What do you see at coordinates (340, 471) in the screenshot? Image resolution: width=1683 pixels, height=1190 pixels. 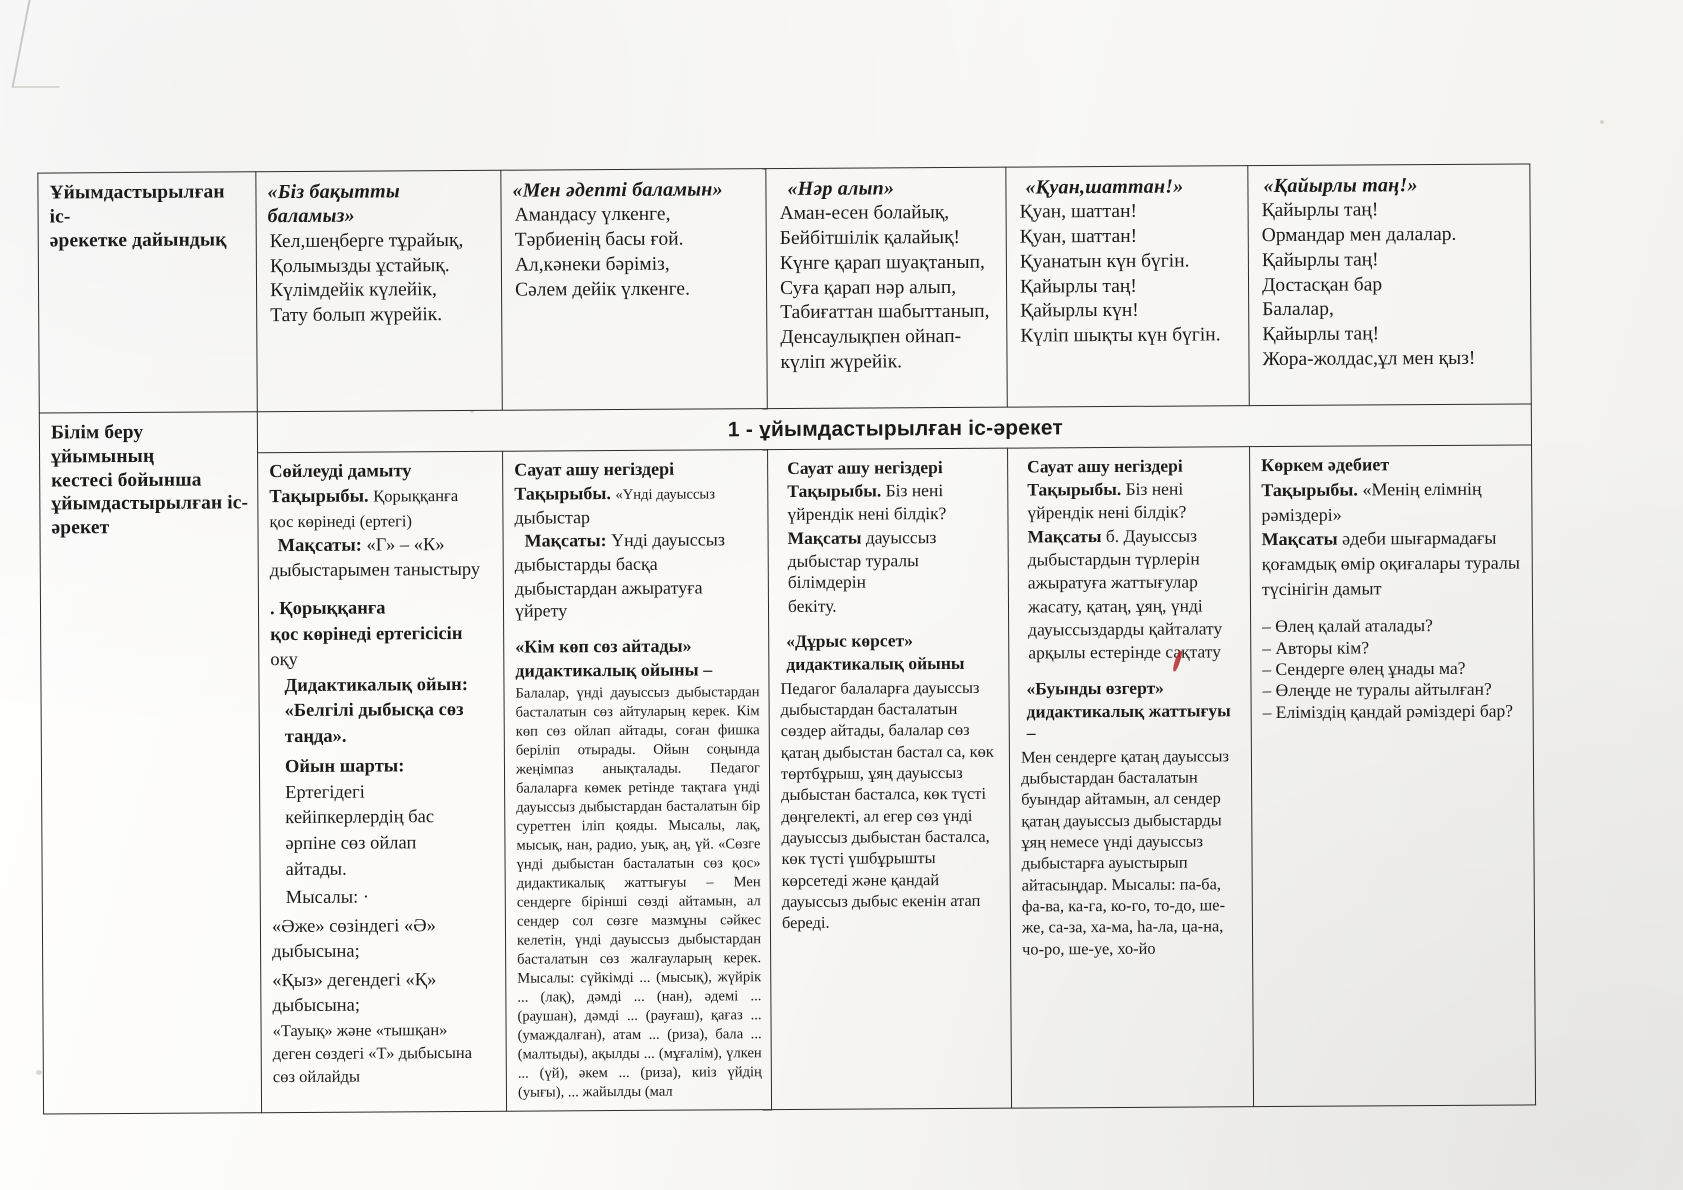 I see `activity-subject: Сөйлеуді дамыту` at bounding box center [340, 471].